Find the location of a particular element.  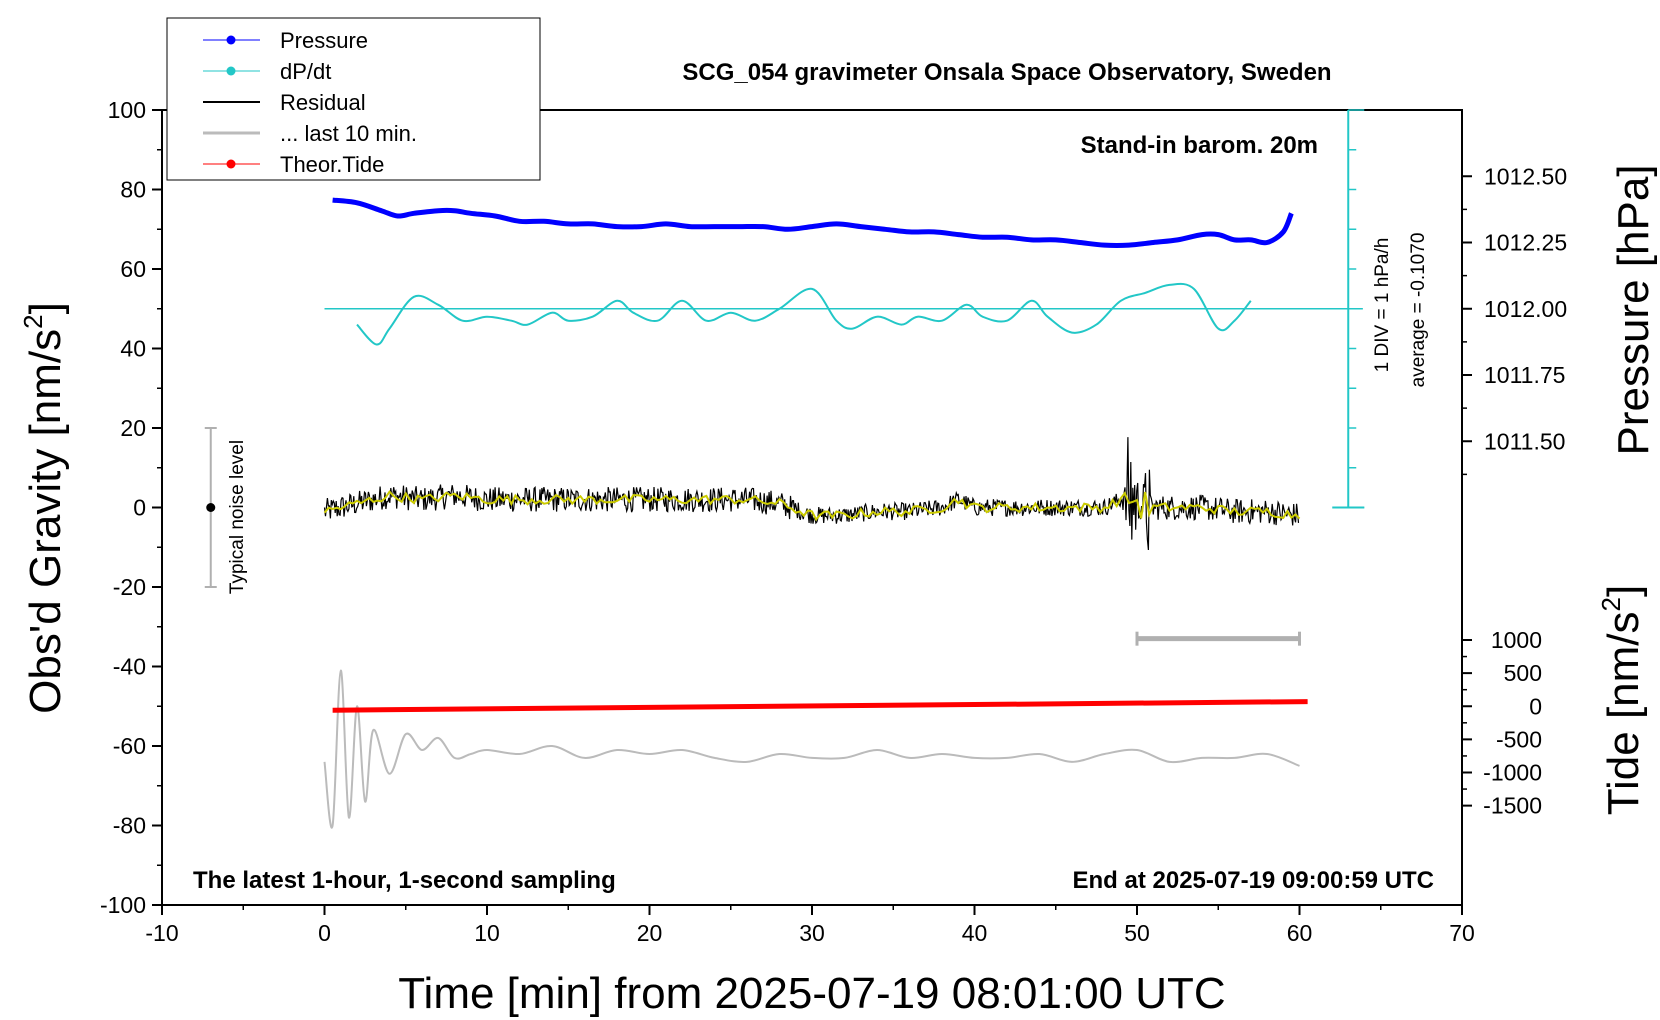

tide-tick-label: -500 is located at coordinates (1519, 739).